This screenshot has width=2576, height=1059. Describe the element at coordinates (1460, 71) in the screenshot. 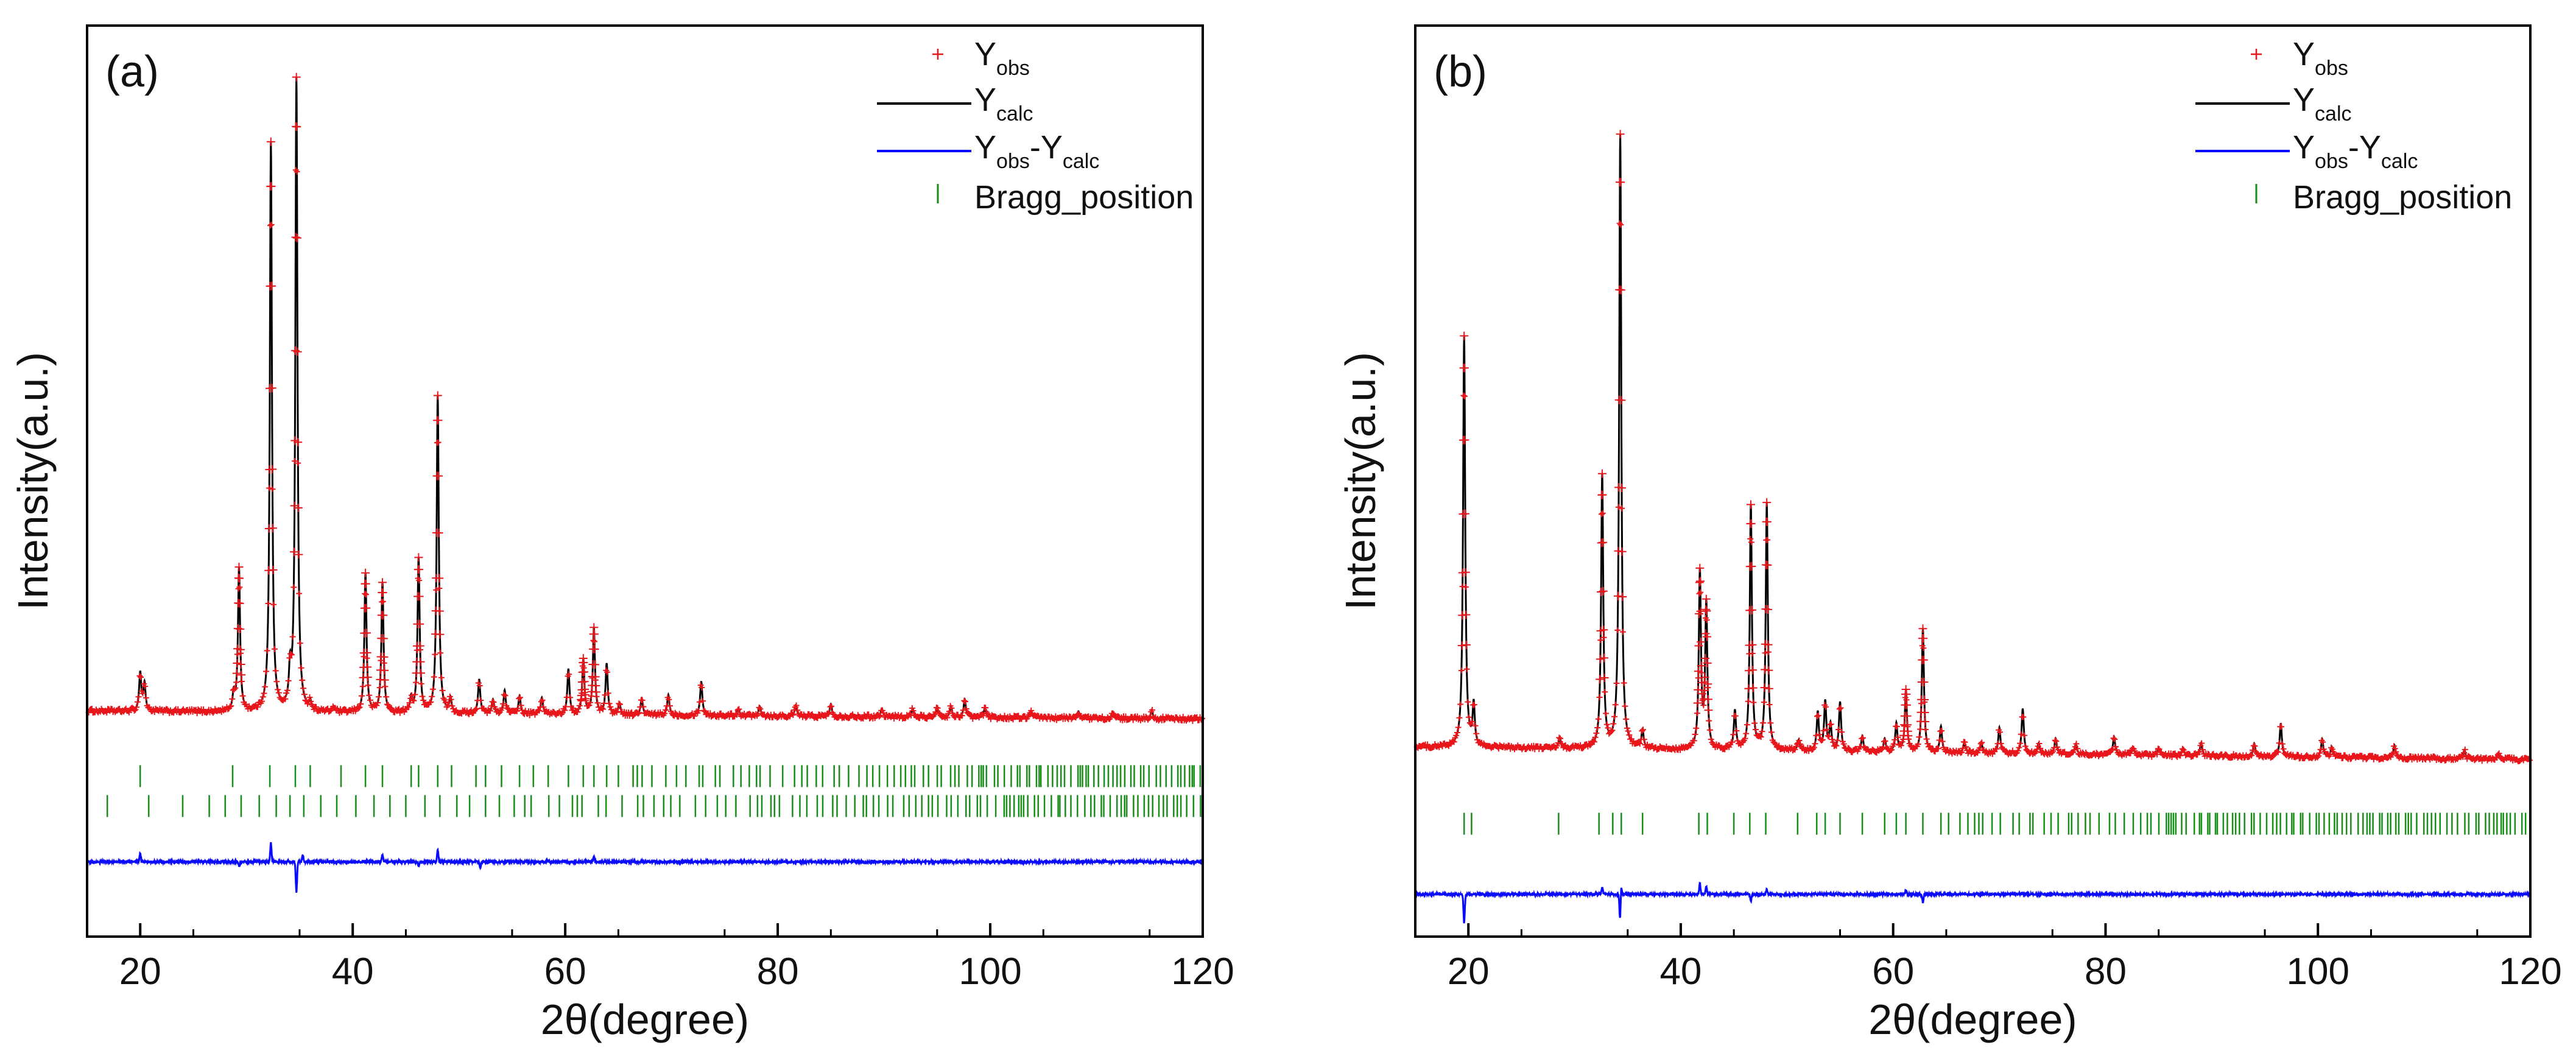

I see `panel-label: (b)` at that location.